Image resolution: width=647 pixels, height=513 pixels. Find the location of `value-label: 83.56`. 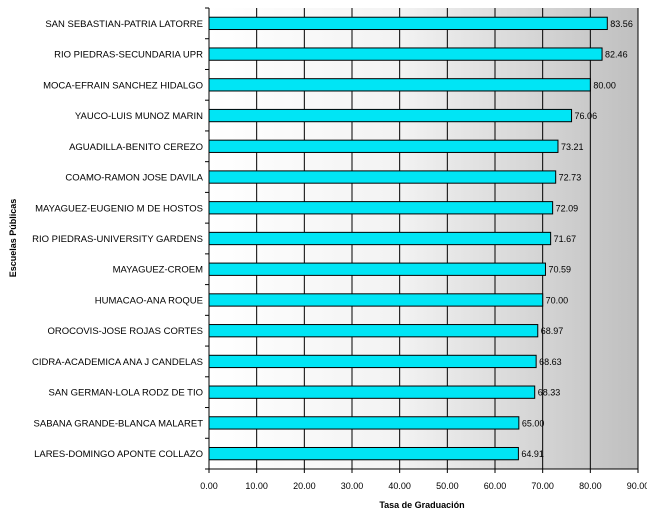

value-label: 83.56 is located at coordinates (621, 24).